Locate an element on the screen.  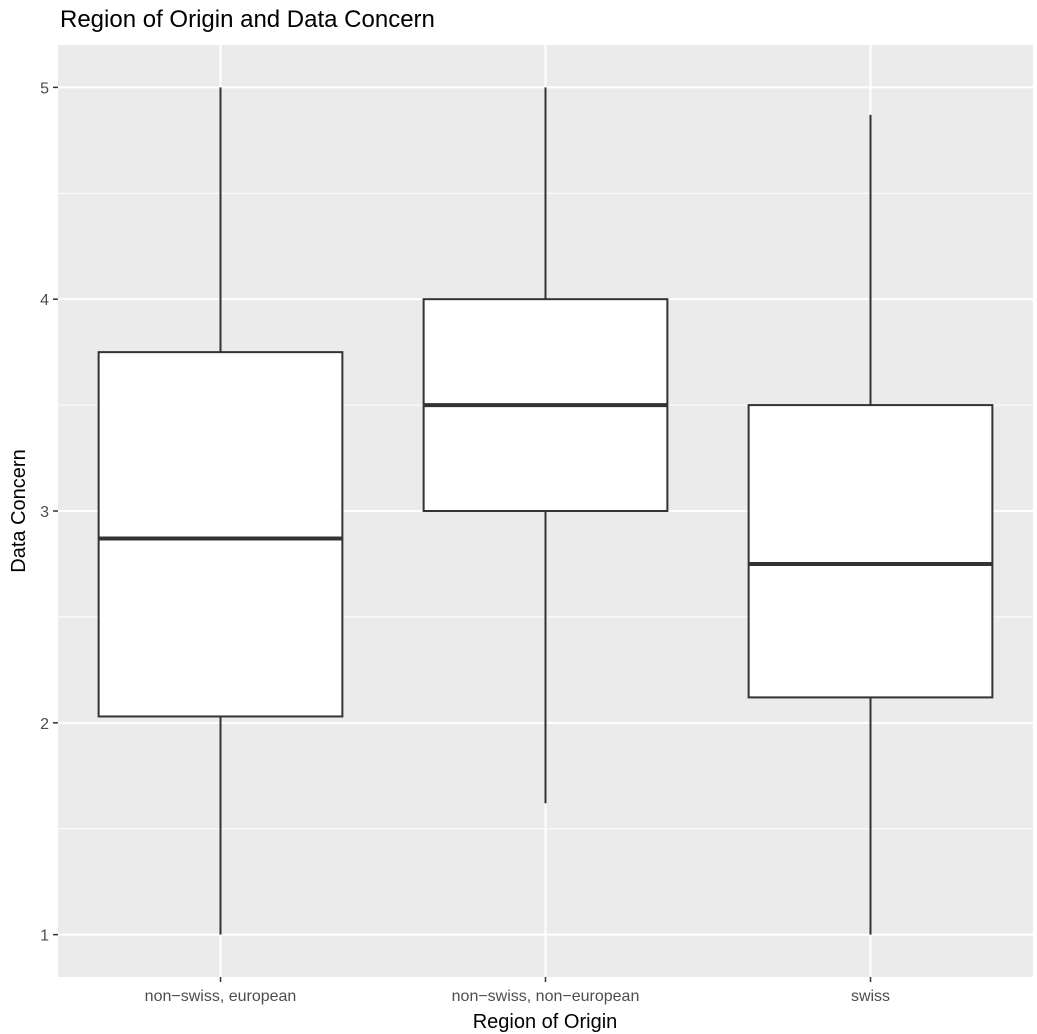
y-tick-label: 4 is located at coordinates (44, 300).